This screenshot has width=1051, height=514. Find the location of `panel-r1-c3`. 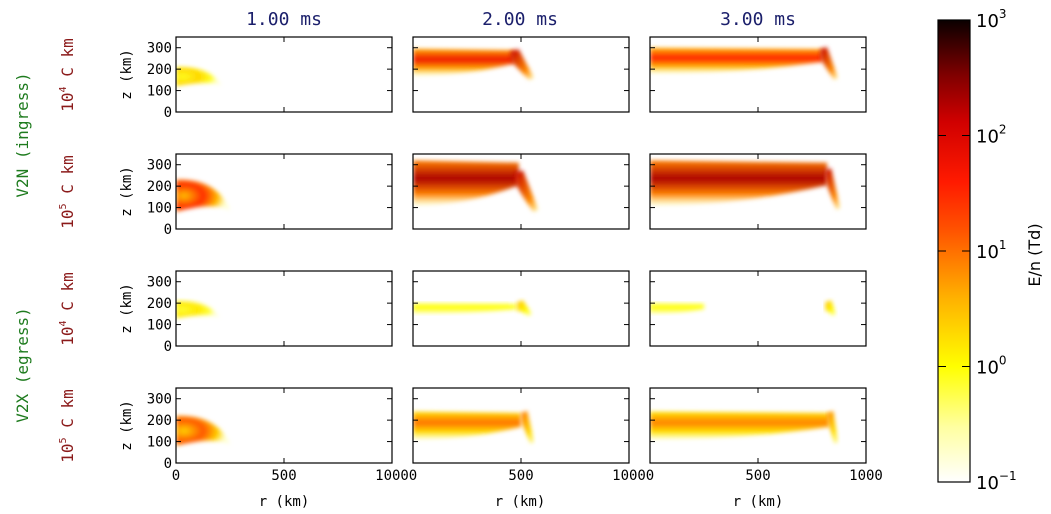

panel-r1-c3 is located at coordinates (758, 74).